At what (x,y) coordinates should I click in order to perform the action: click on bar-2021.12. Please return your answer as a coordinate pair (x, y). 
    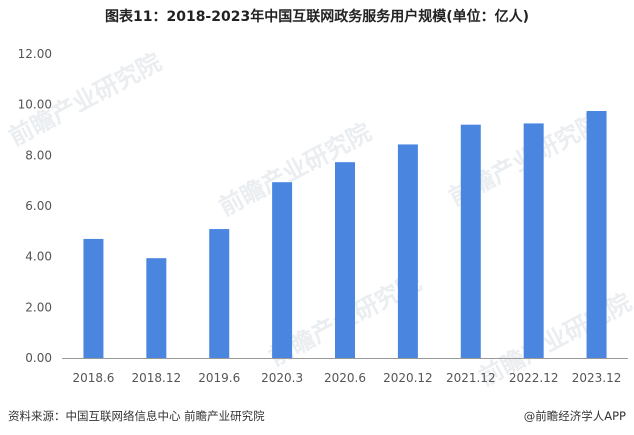
    Looking at the image, I should click on (470, 241).